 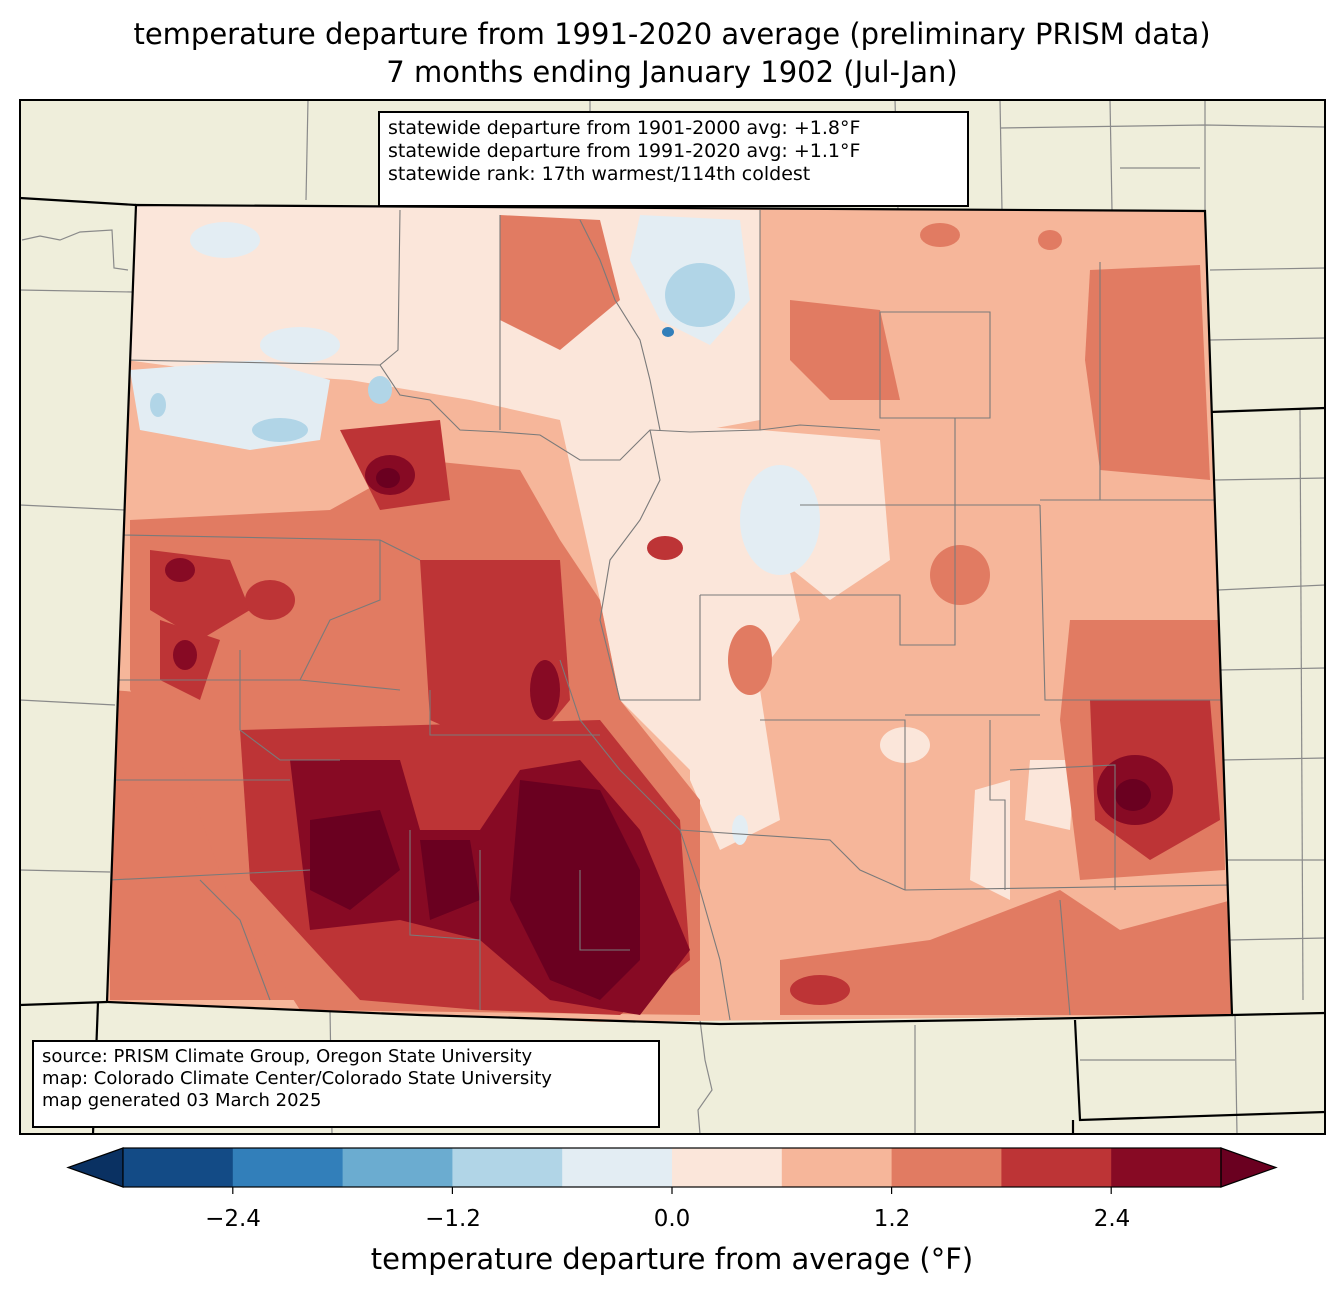 I want to click on colorbar-tick-label: 2.4, so click(x=1112, y=1219).